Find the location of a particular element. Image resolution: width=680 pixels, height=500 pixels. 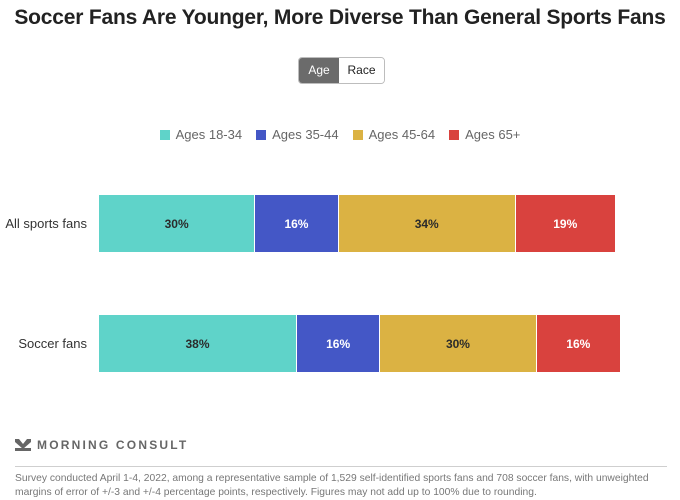

legend-item-ages-18-34: Ages 18-34 is located at coordinates (201, 134).